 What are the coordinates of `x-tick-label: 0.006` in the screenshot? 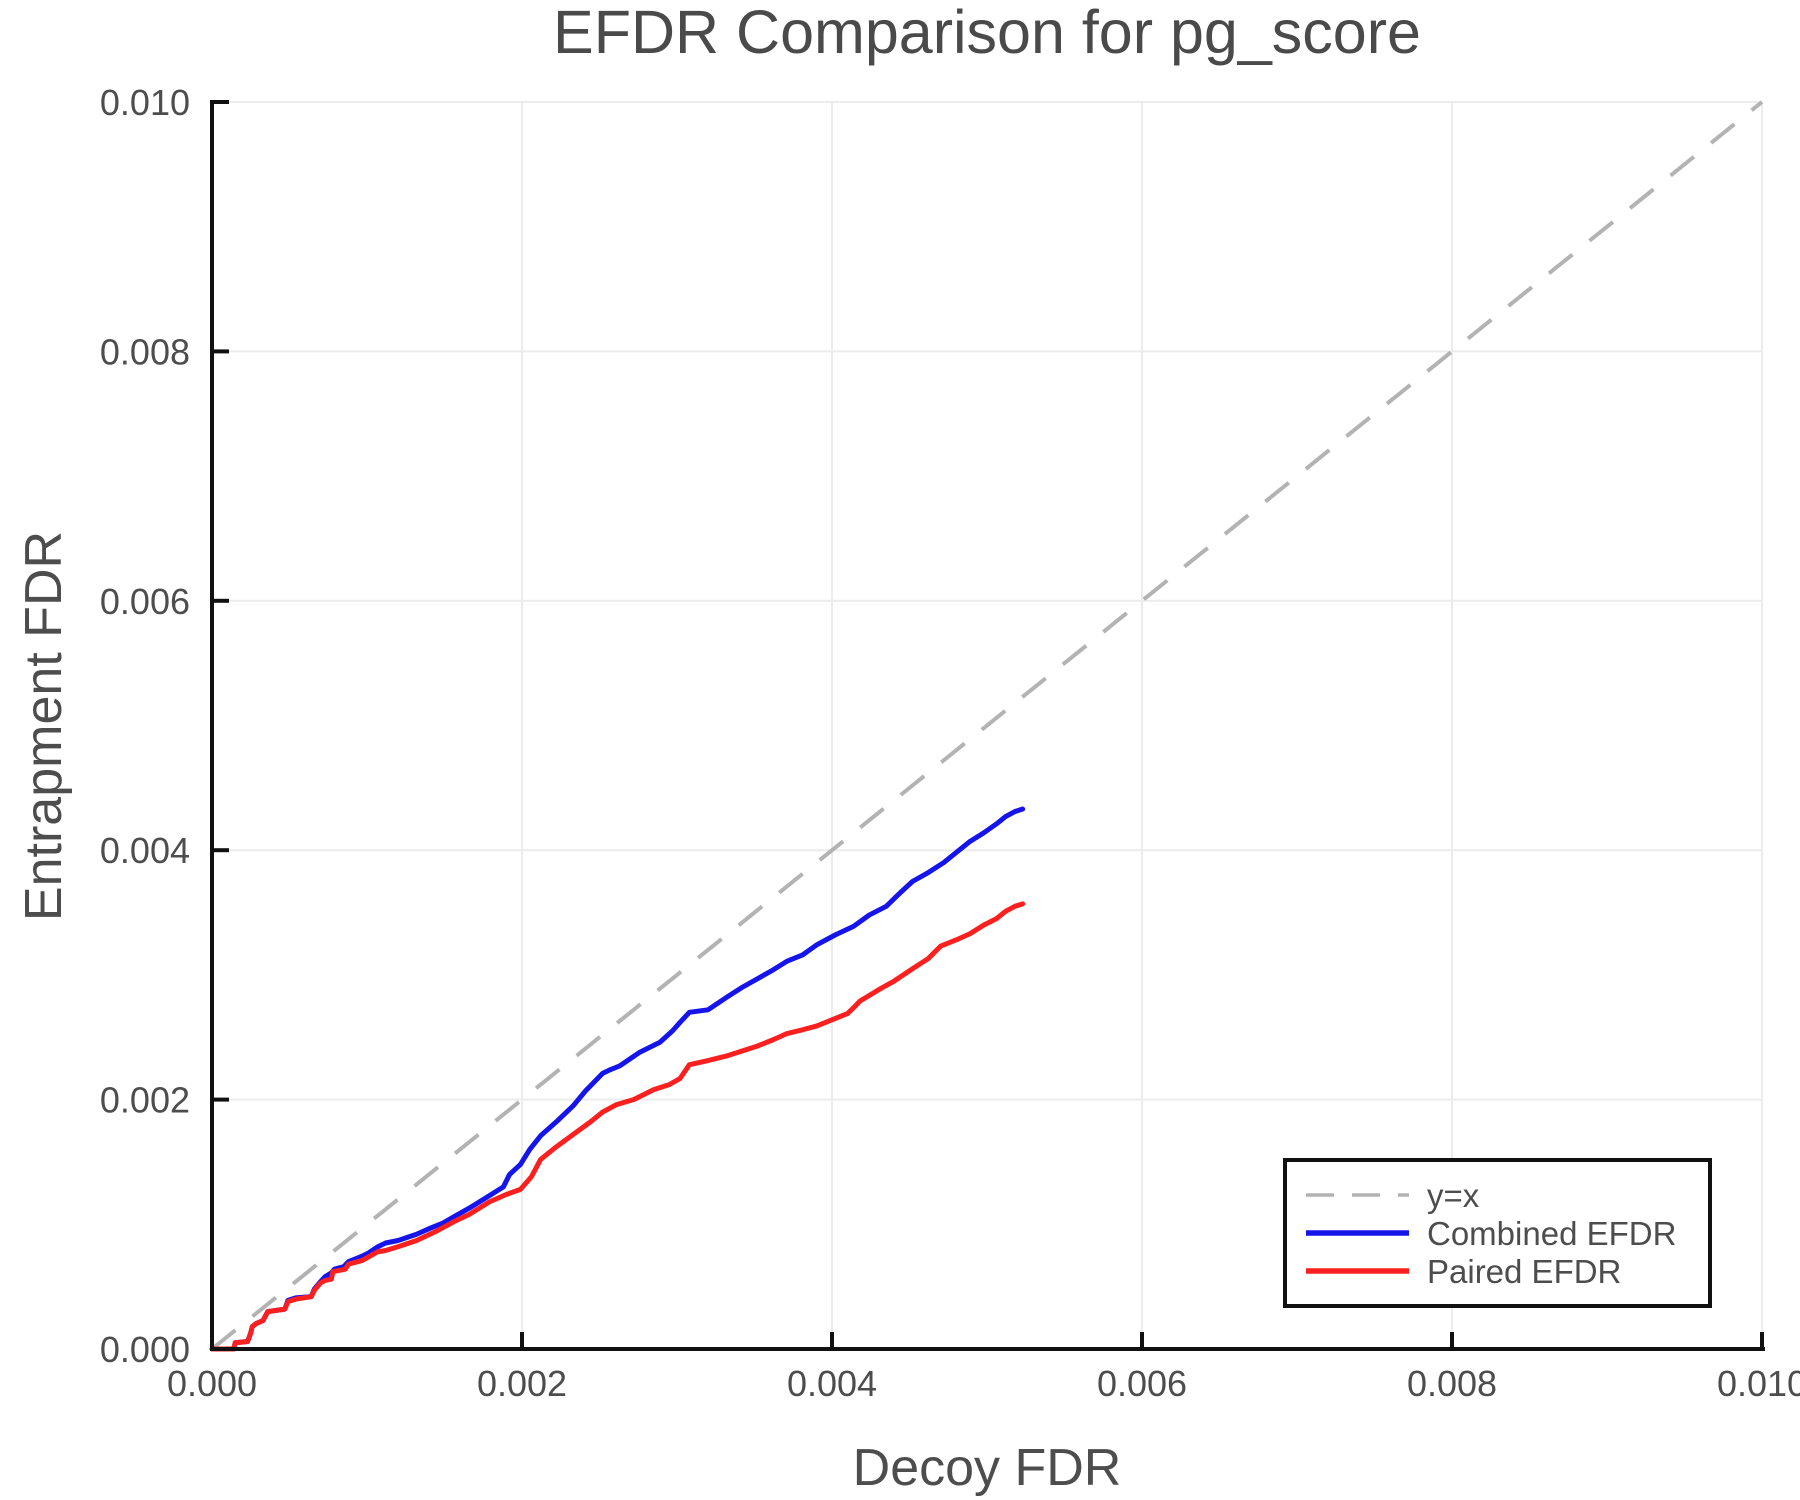 It's located at (1142, 1383).